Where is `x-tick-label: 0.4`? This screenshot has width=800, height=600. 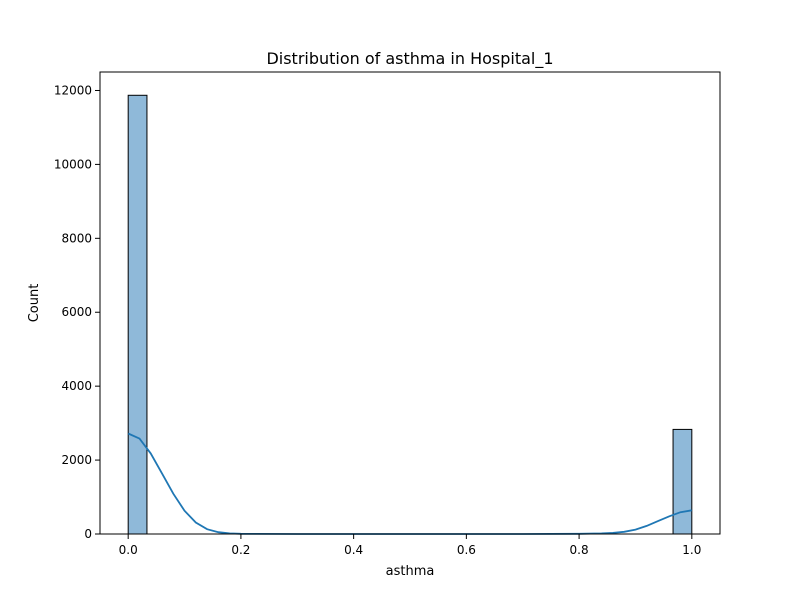 x-tick-label: 0.4 is located at coordinates (353, 550).